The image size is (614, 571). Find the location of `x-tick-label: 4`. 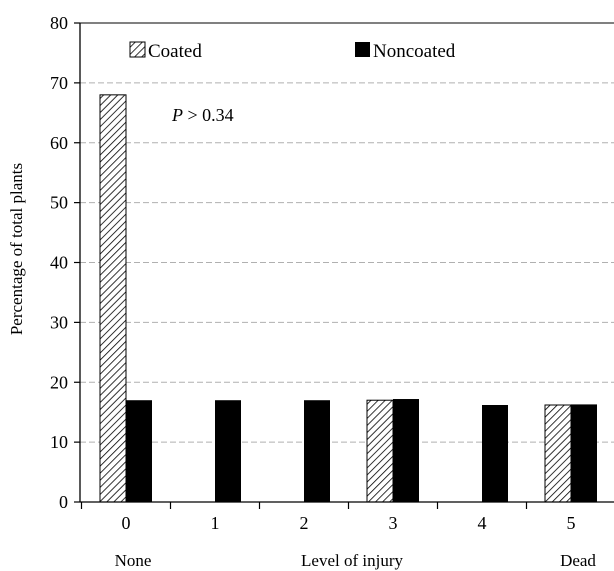

x-tick-label: 4 is located at coordinates (482, 523).